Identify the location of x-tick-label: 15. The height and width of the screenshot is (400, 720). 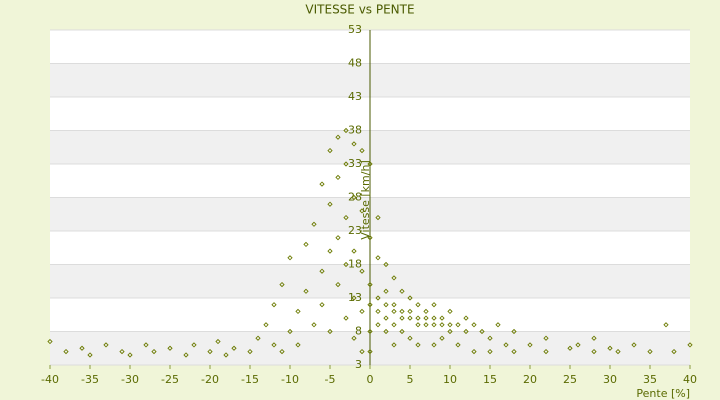
(490, 379).